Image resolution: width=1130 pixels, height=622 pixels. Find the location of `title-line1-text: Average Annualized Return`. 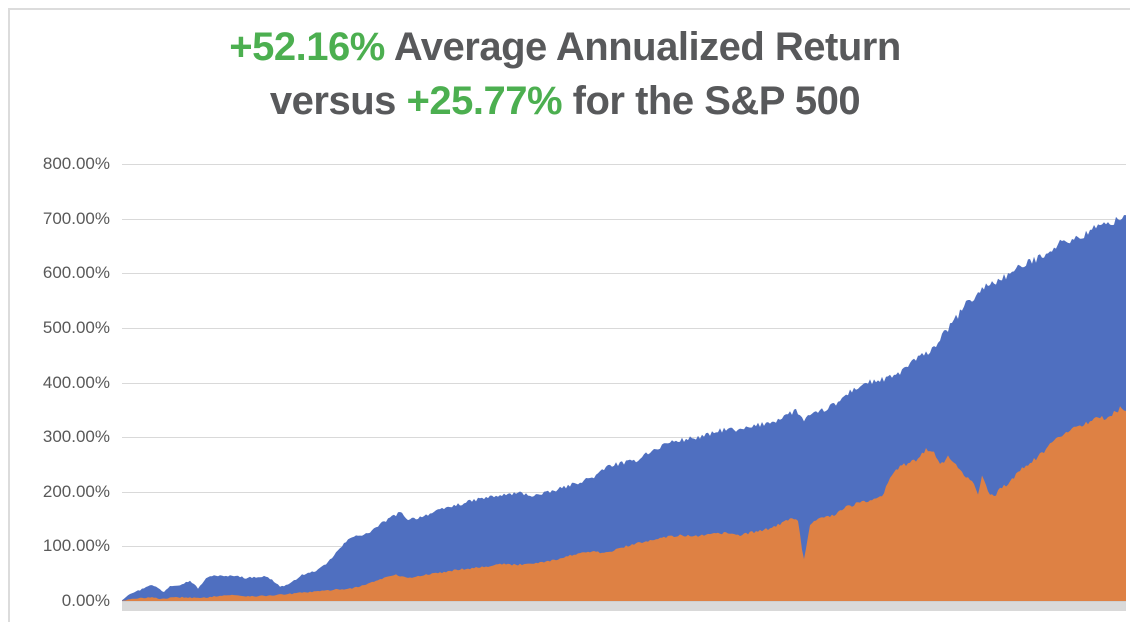

title-line1-text: Average Annualized Return is located at coordinates (642, 47).